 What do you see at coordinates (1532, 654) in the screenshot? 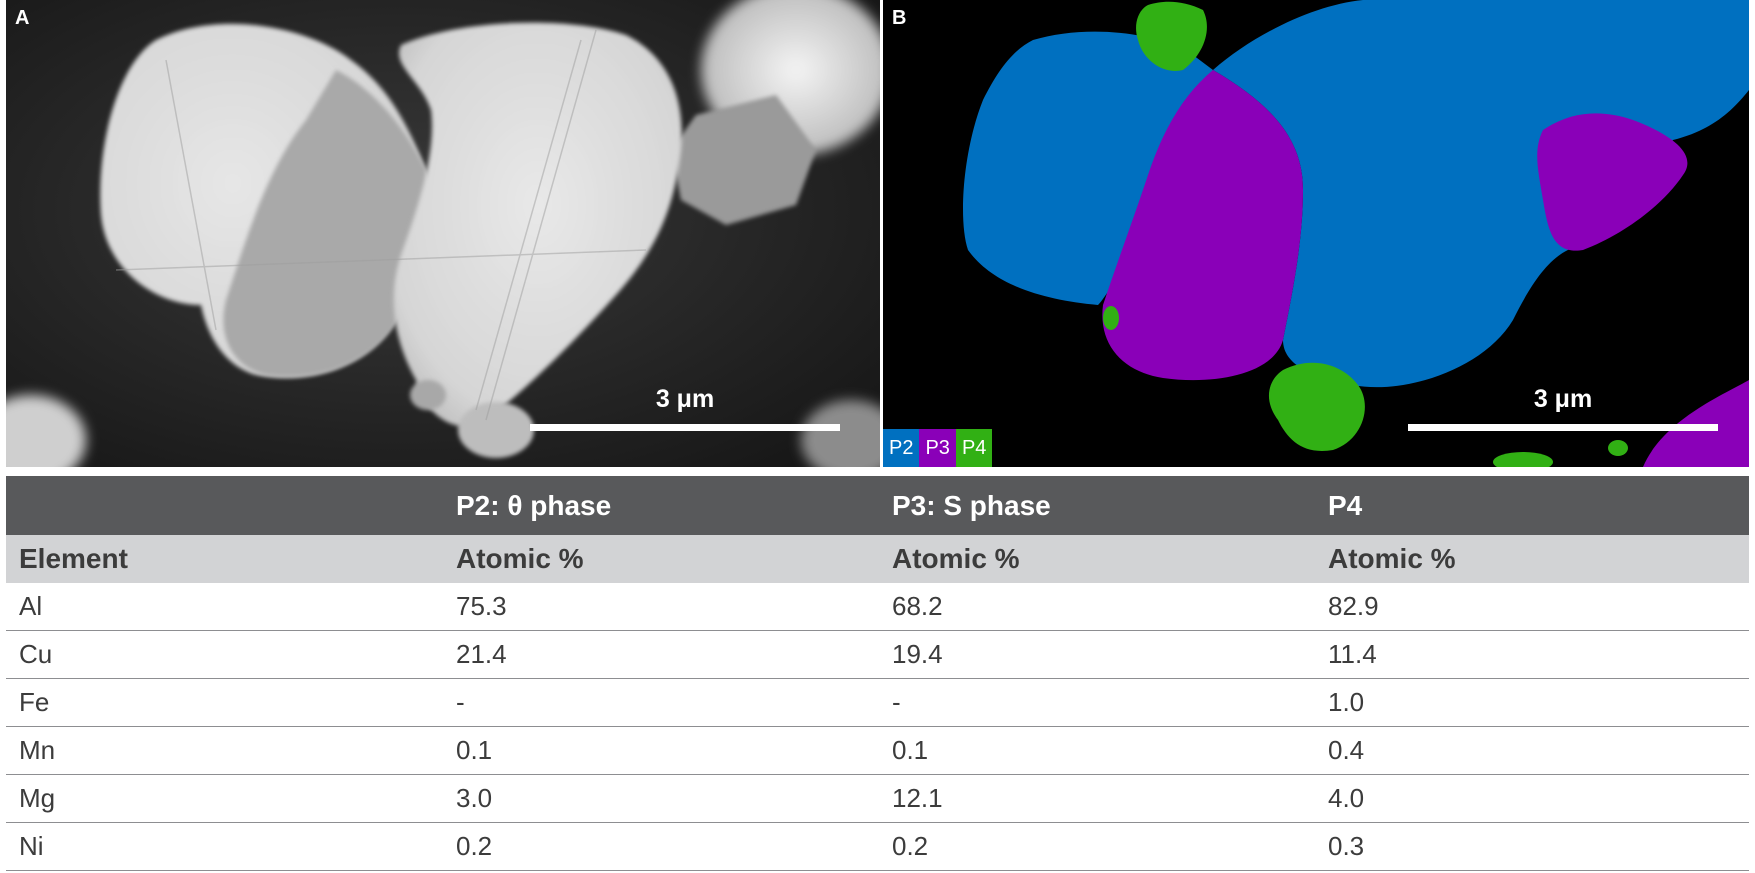
I see `value-cell: 11.4` at bounding box center [1532, 654].